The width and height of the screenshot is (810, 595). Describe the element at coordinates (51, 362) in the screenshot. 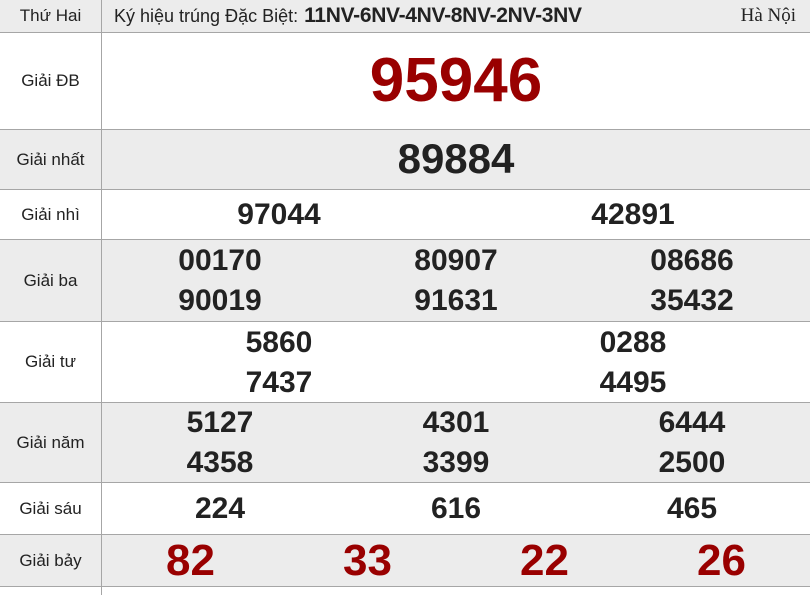

I see `prize-label-fourth: Giải tư` at that location.